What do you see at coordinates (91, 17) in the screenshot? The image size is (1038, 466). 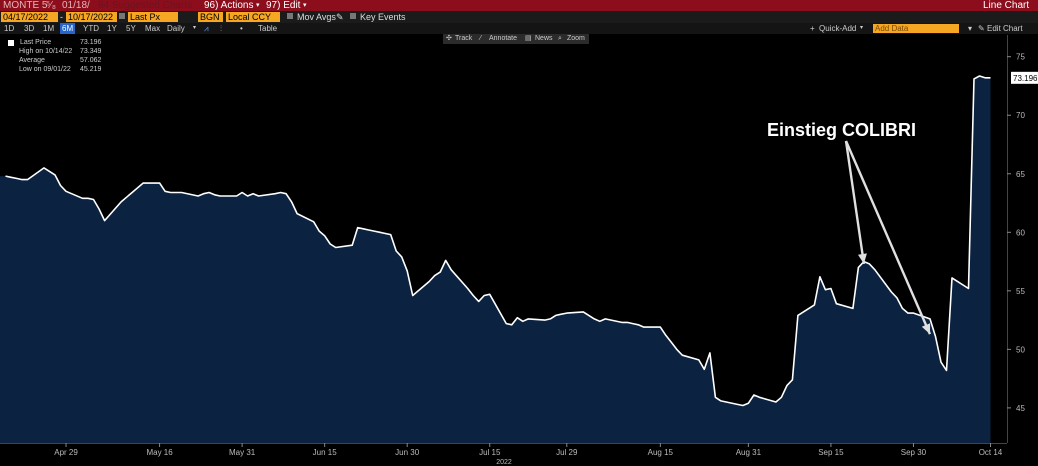 I see `end-date-field: 10/17/2022` at bounding box center [91, 17].